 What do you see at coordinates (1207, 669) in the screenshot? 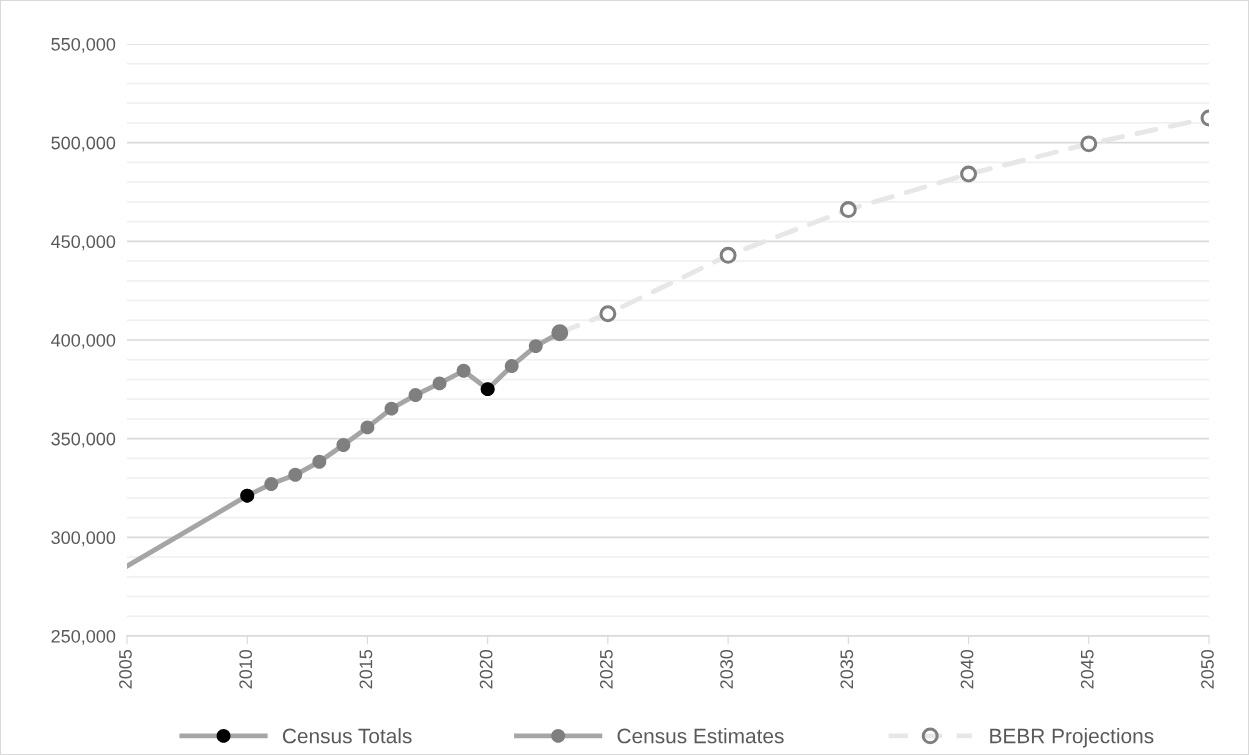
I see `x-tick-label: 2050` at bounding box center [1207, 669].